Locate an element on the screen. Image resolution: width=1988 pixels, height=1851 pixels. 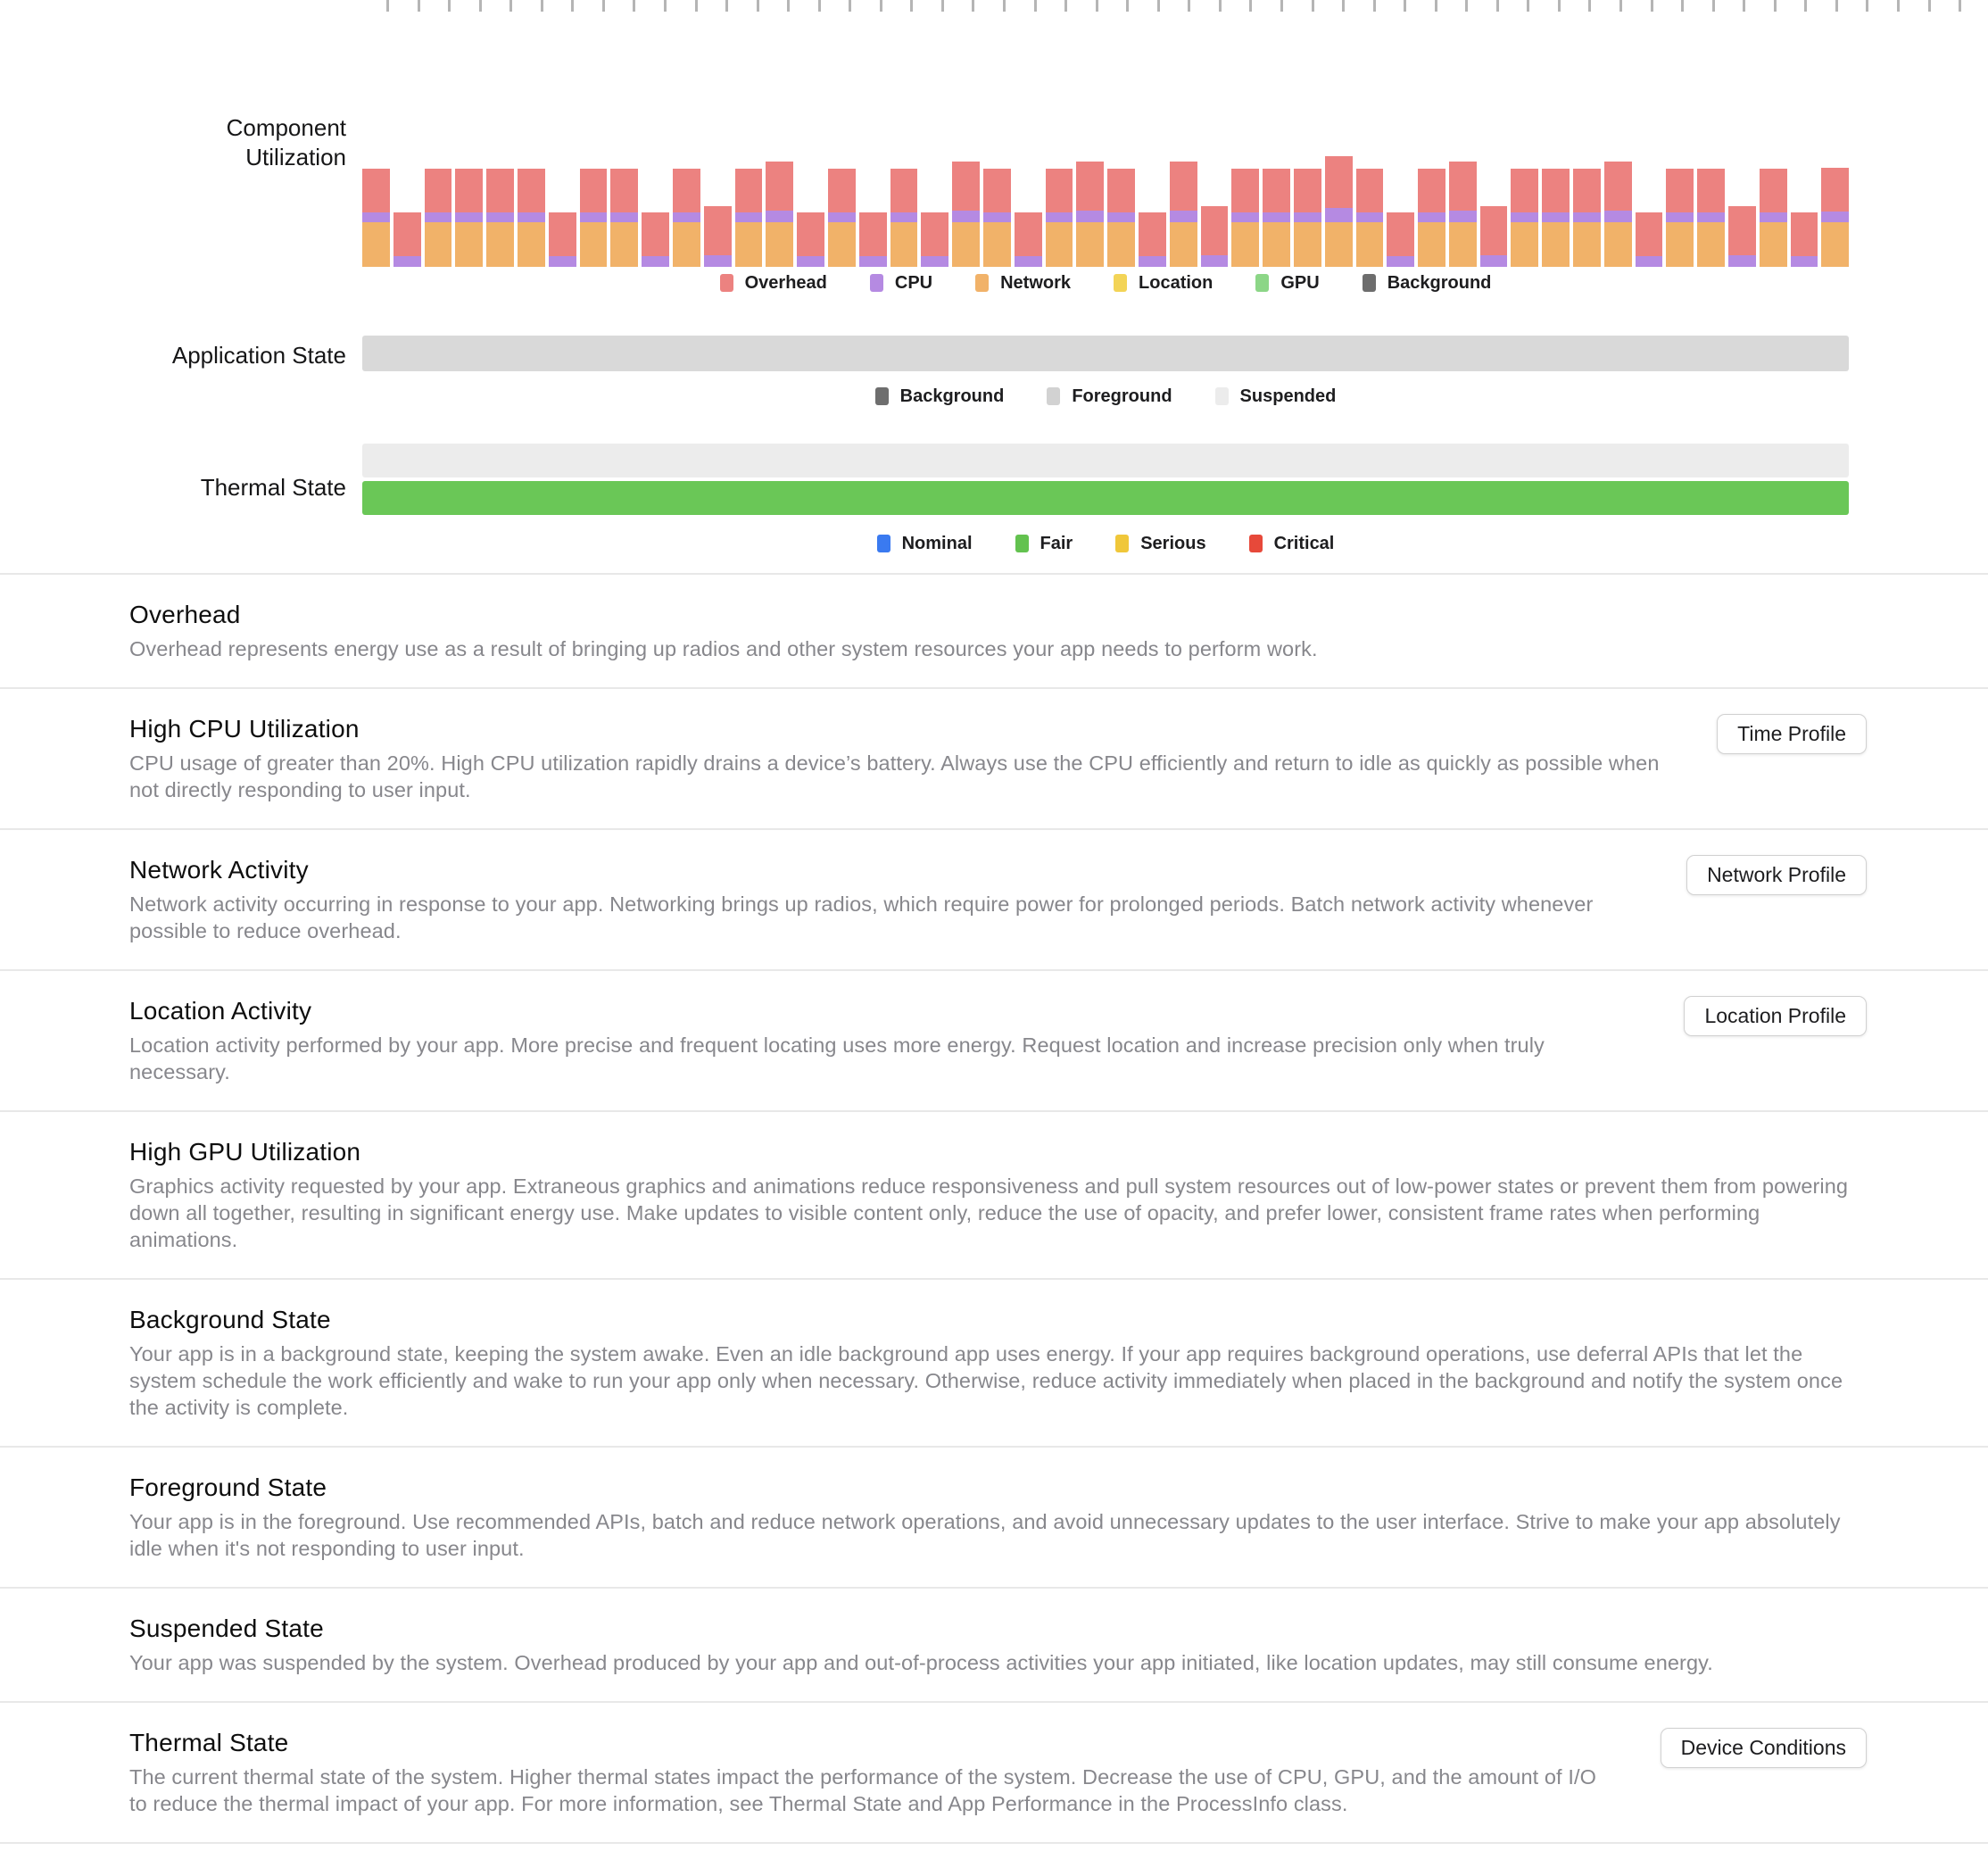
legend-item-nominal: Nominal is located at coordinates (924, 544).